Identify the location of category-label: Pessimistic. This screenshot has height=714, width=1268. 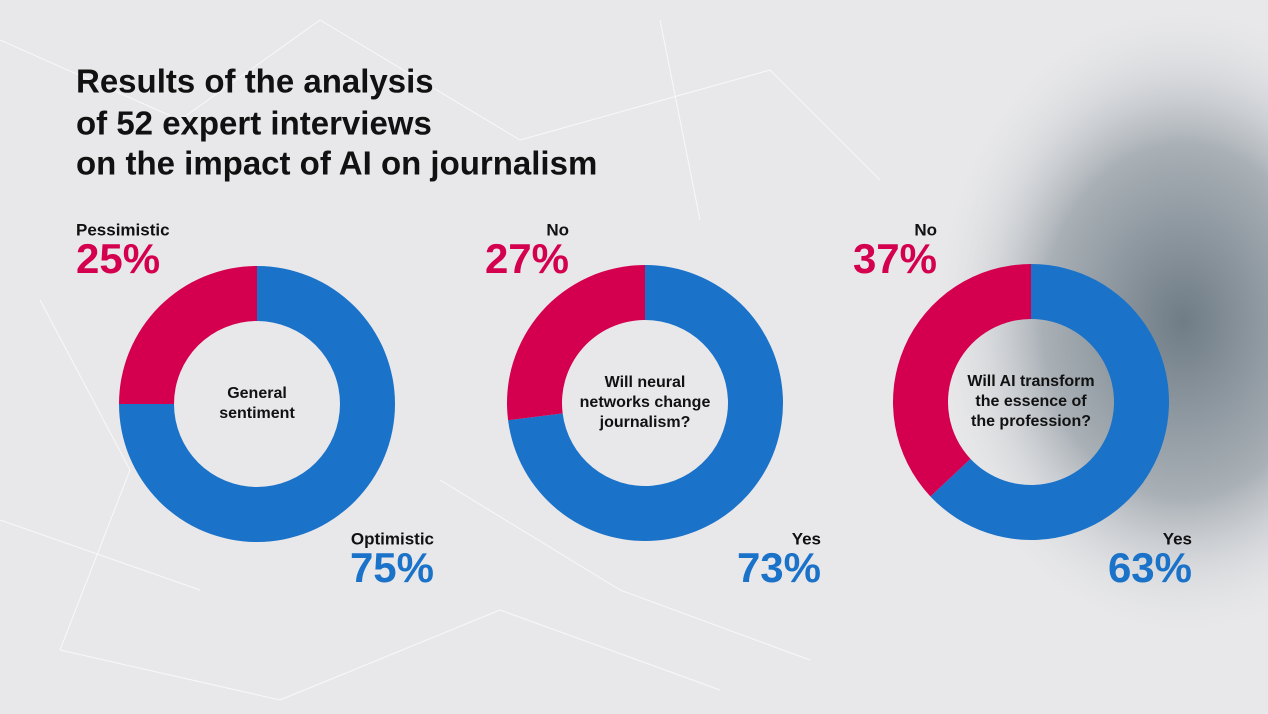
(123, 229).